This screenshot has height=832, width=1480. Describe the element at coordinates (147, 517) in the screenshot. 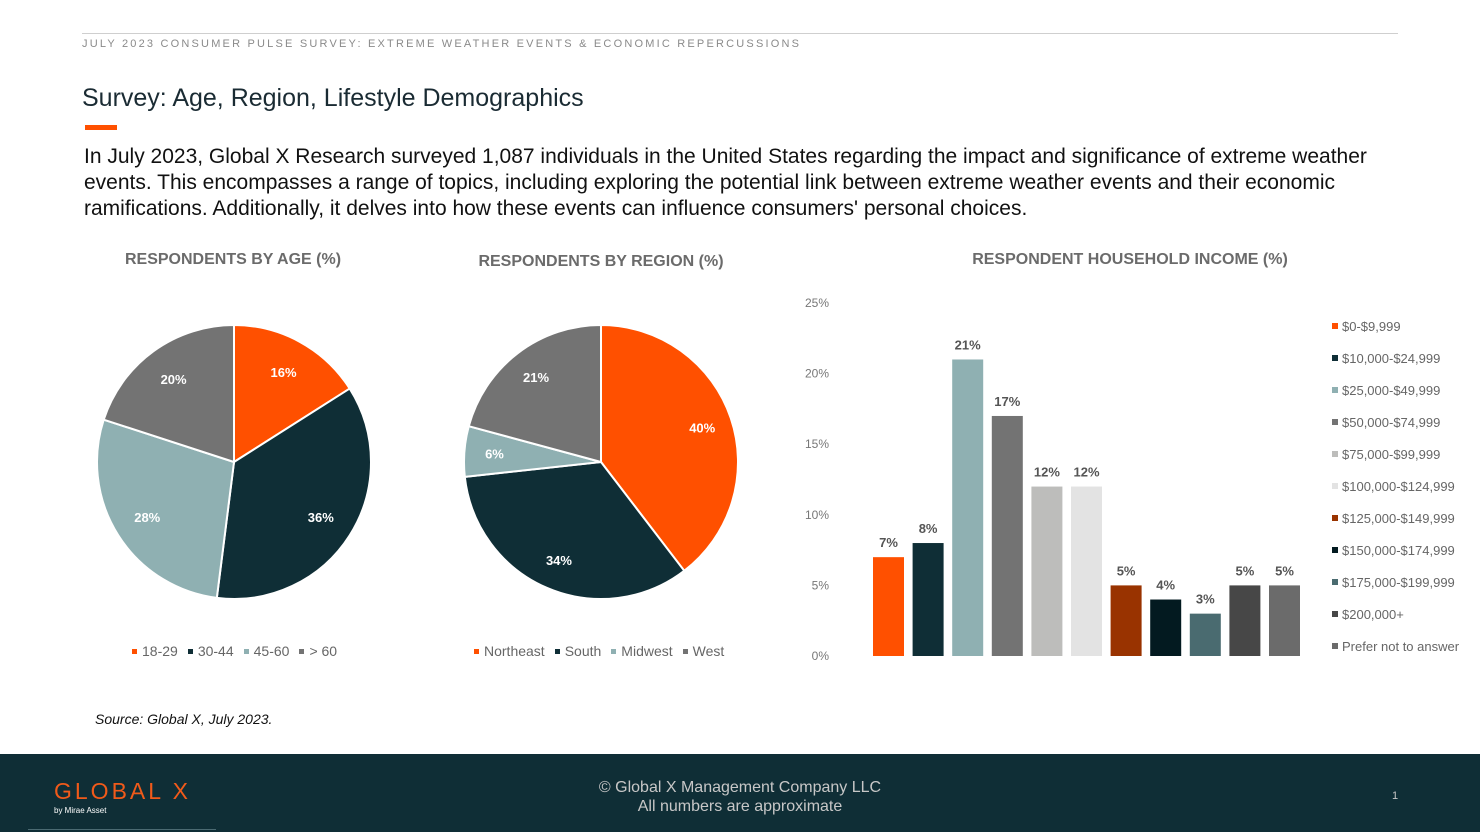

I see `slice-label: 28%` at that location.